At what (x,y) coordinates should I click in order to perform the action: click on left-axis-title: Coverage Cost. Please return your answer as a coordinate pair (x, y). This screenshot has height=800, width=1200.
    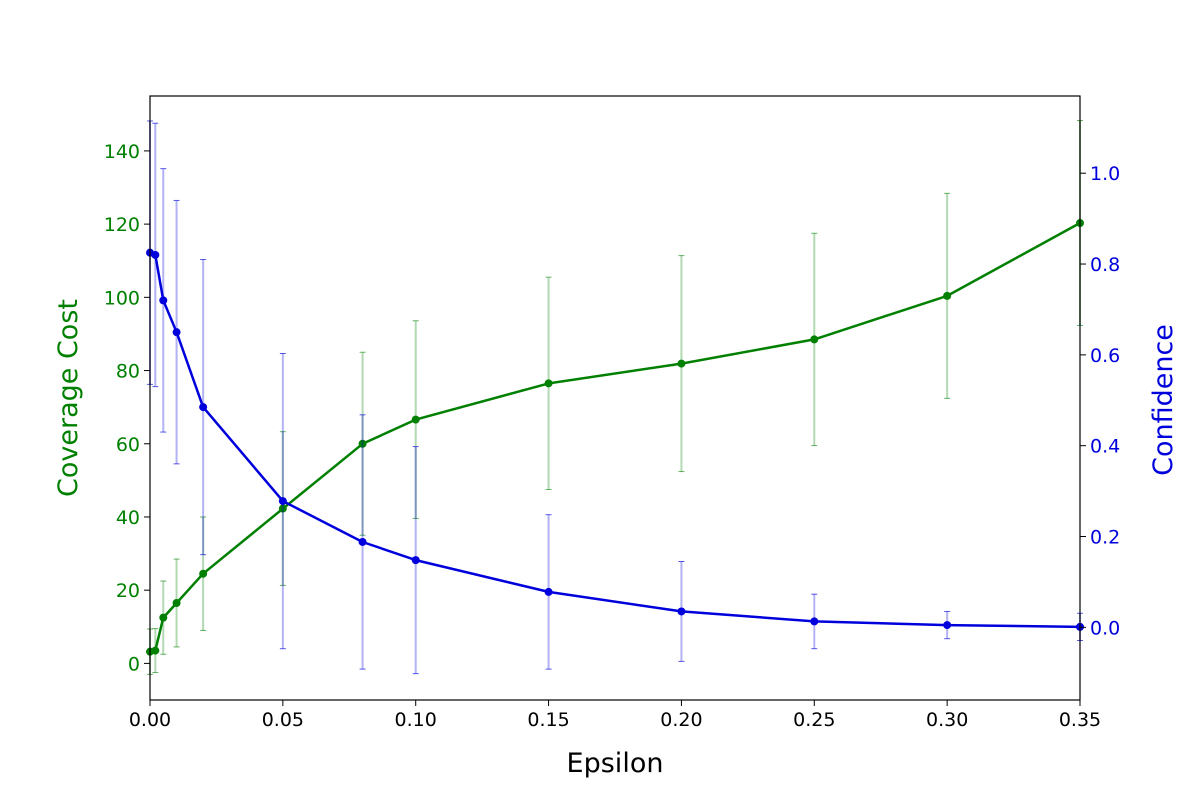
    Looking at the image, I should click on (68, 398).